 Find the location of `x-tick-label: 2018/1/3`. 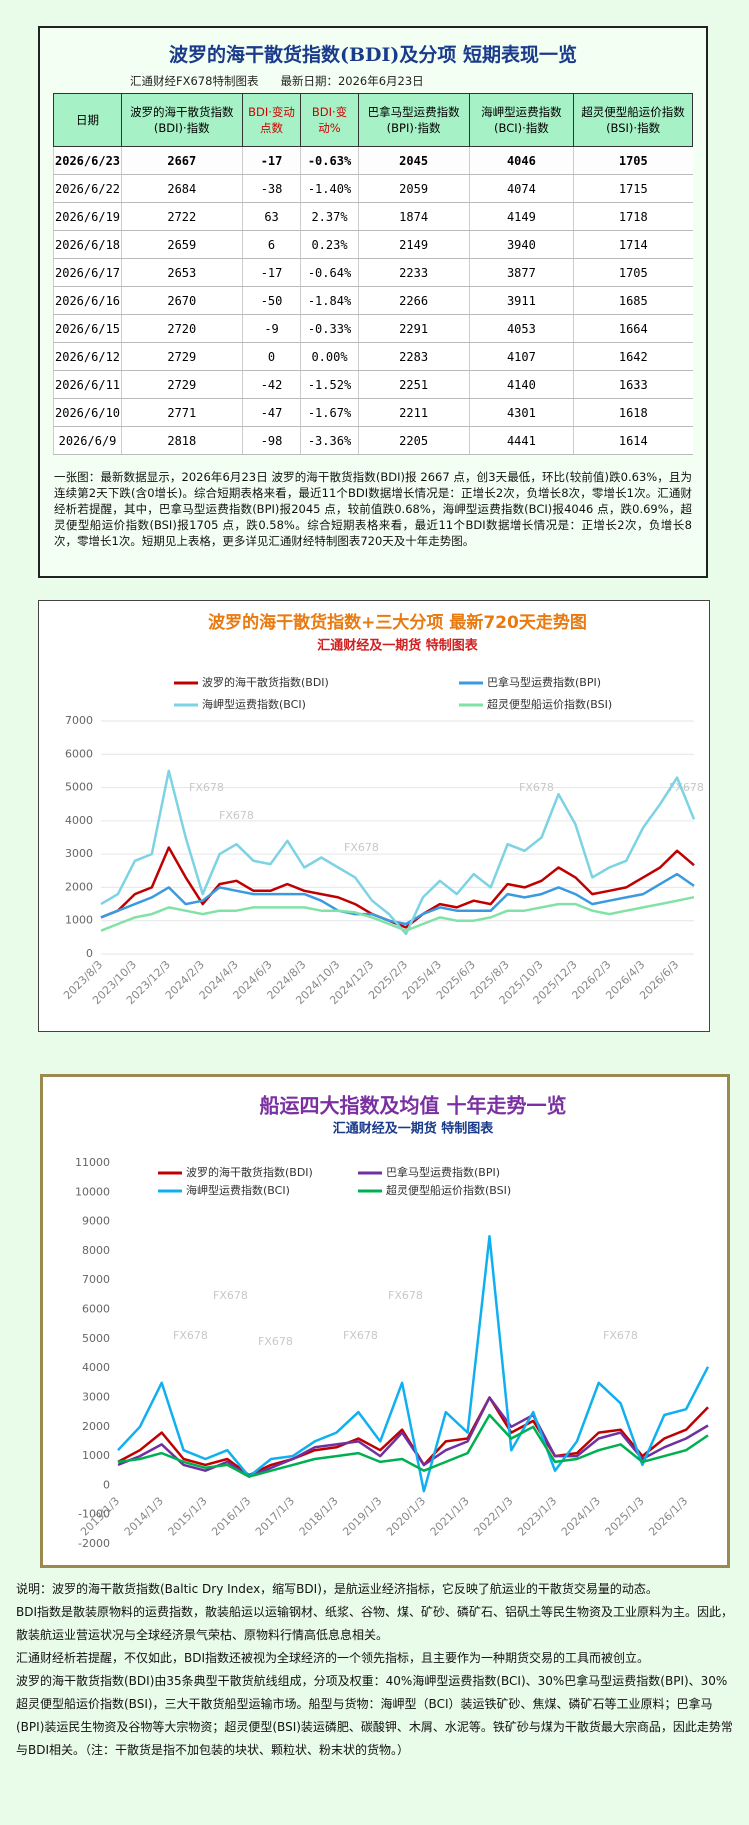

x-tick-label: 2018/1/3 is located at coordinates (319, 1516).